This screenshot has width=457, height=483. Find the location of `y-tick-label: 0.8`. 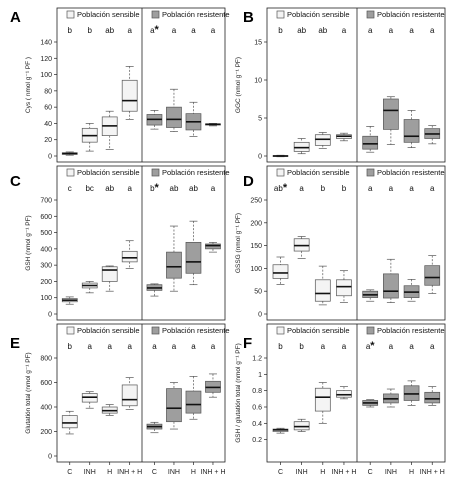

y-tick-label: 0.8 is located at coordinates (257, 391).